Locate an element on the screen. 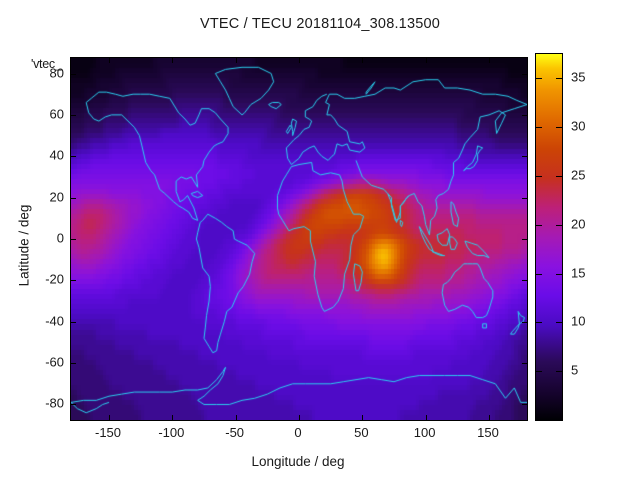 The width and height of the screenshot is (640, 480). colorbar-gradient is located at coordinates (549, 237).